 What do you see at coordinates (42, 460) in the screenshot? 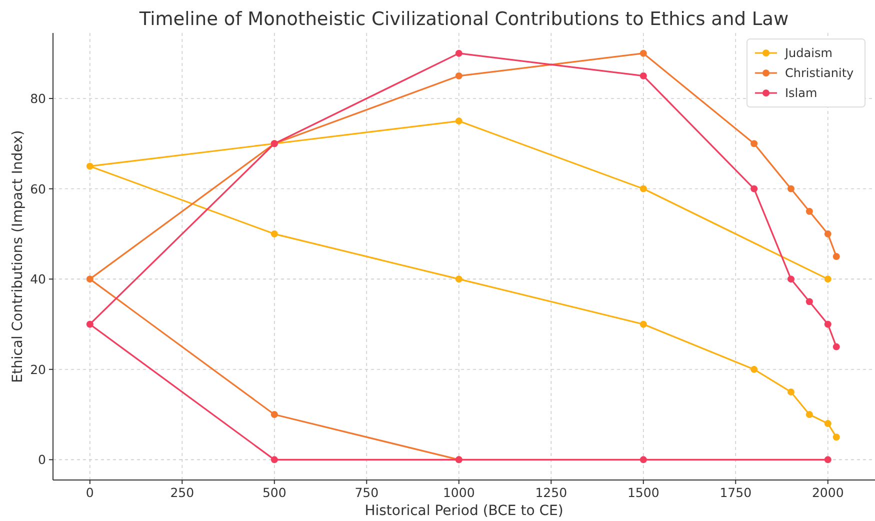
I see `y-tick-label: 0` at bounding box center [42, 460].